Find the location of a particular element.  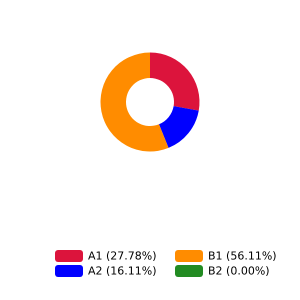

legend-label: A1 (27.78%) is located at coordinates (122, 256).